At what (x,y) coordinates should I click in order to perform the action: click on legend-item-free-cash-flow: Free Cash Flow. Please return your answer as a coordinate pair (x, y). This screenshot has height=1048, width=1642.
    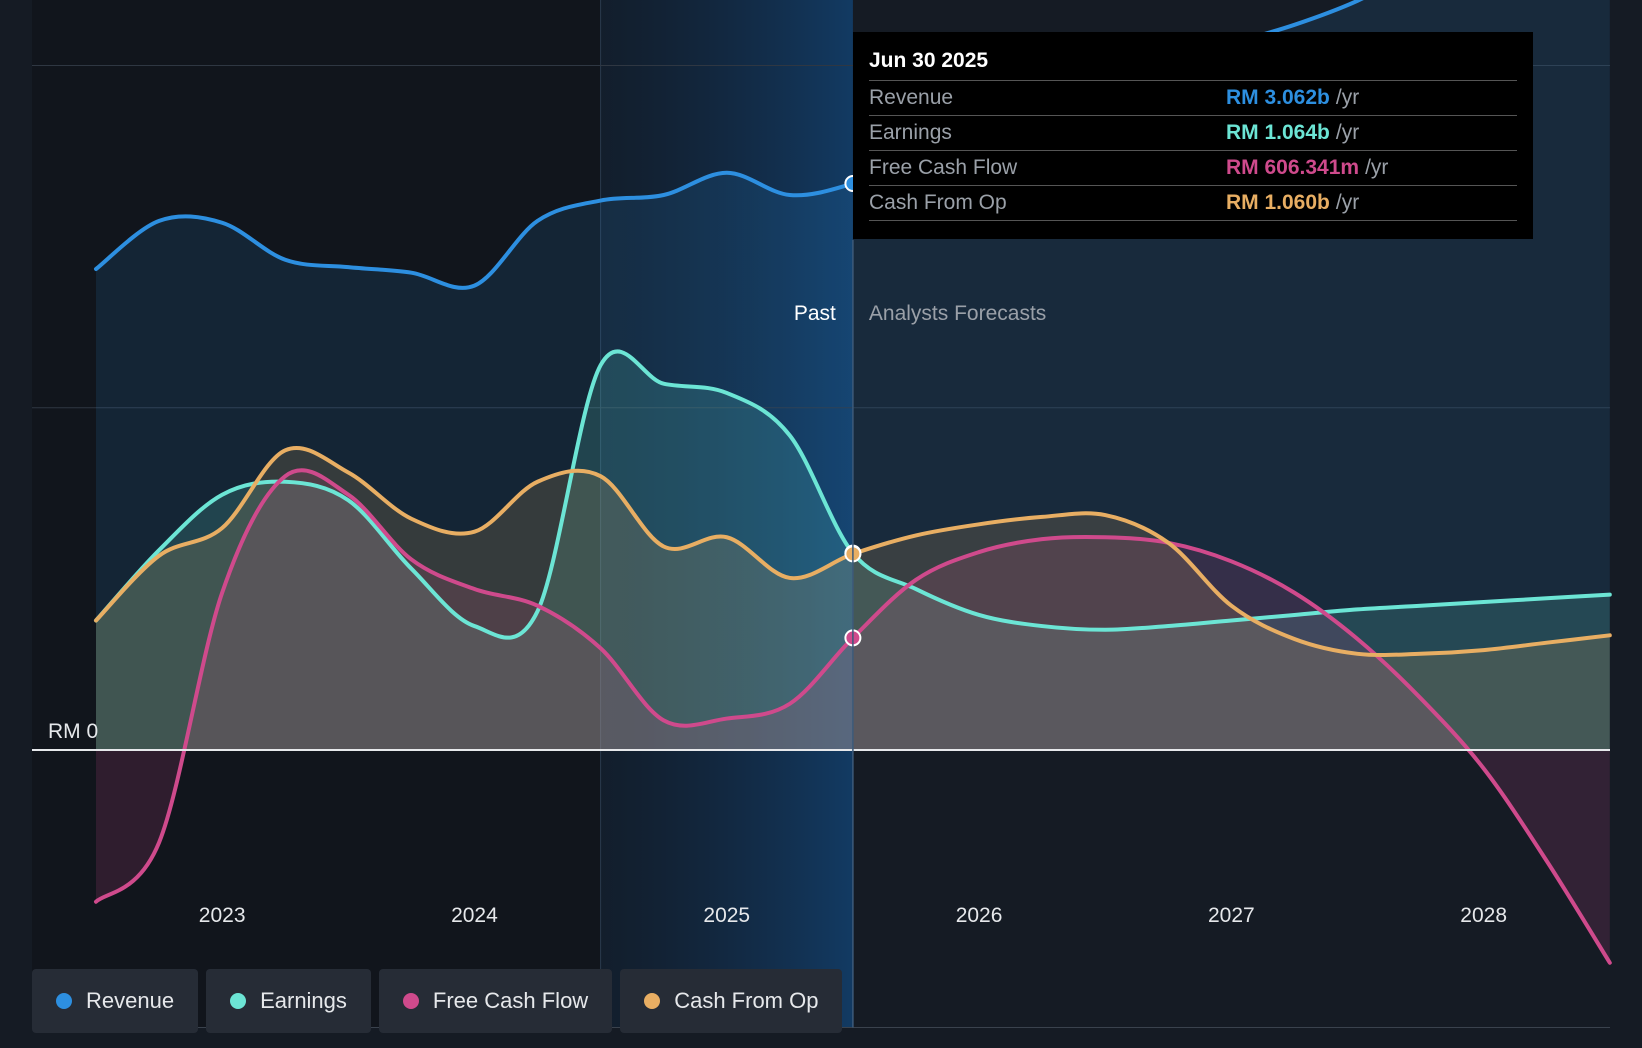
    Looking at the image, I should click on (495, 1001).